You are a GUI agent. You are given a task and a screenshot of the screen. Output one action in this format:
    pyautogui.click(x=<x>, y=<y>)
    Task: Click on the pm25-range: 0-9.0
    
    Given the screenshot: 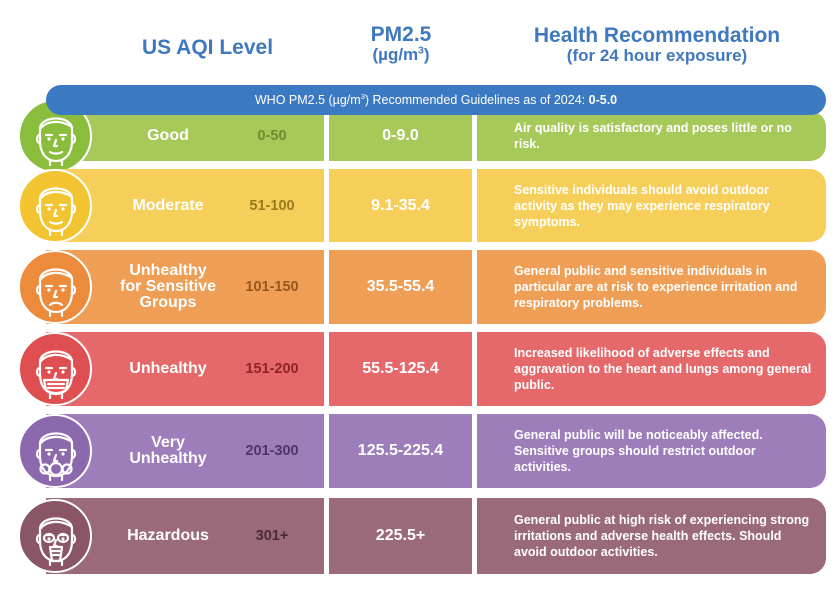 What is the action you would take?
    pyautogui.click(x=400, y=135)
    